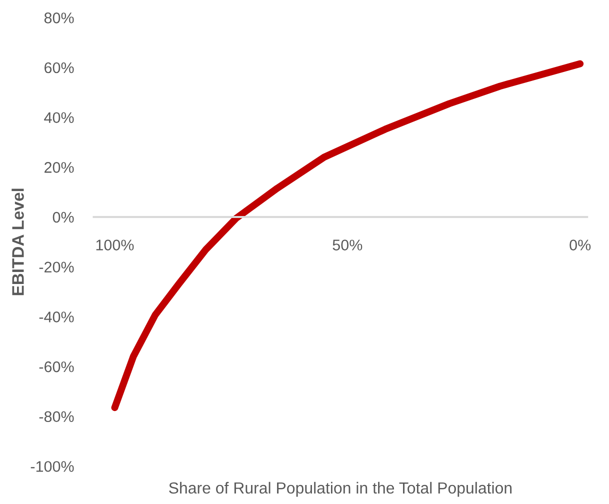 The width and height of the screenshot is (609, 504). I want to click on x-tick-label: 100%, so click(115, 245).